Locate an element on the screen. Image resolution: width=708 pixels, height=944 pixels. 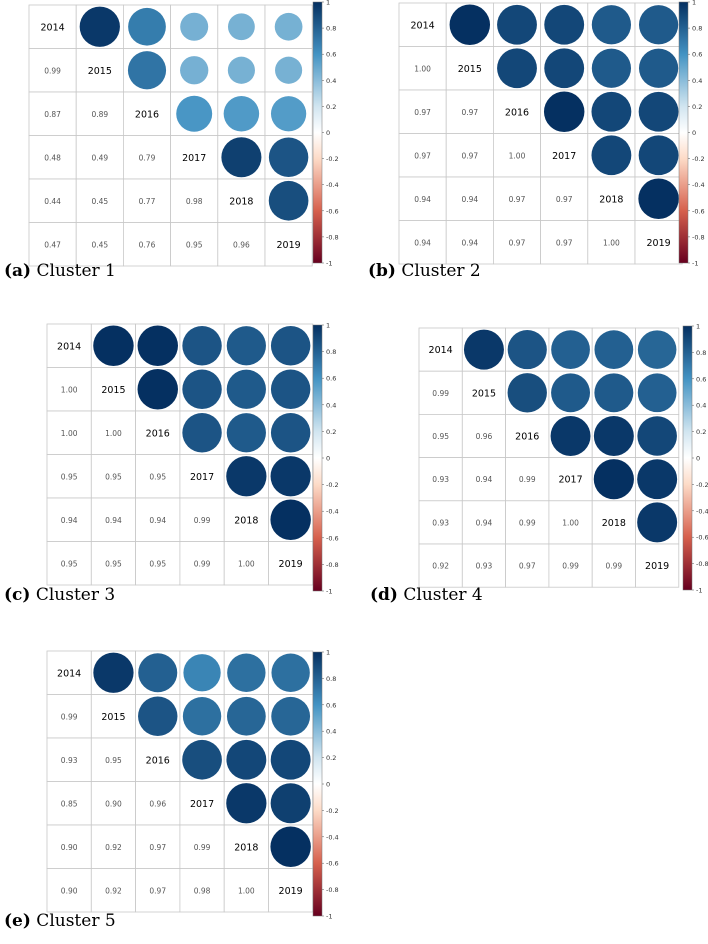
correlation-value-label: 0.87 is located at coordinates (52, 114).